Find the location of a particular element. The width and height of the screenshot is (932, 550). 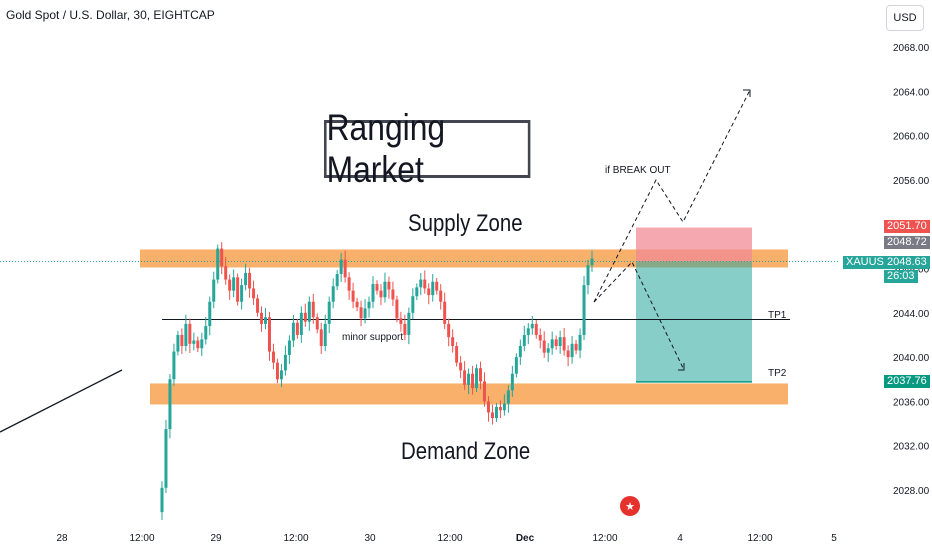

trend-line is located at coordinates (61, 401).